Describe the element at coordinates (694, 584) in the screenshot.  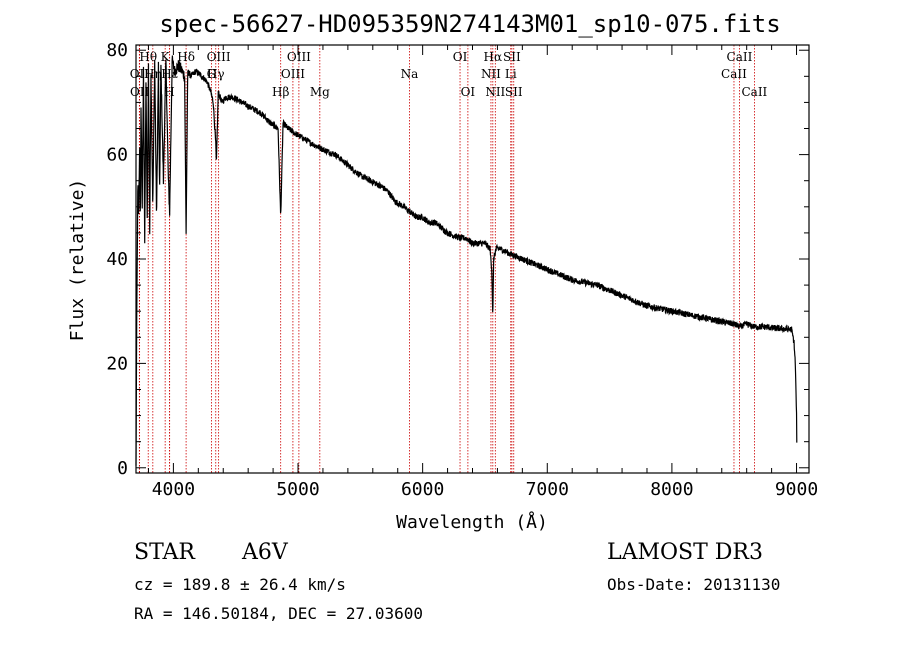
I see `observation-date: Obs-Date: 20131130` at that location.